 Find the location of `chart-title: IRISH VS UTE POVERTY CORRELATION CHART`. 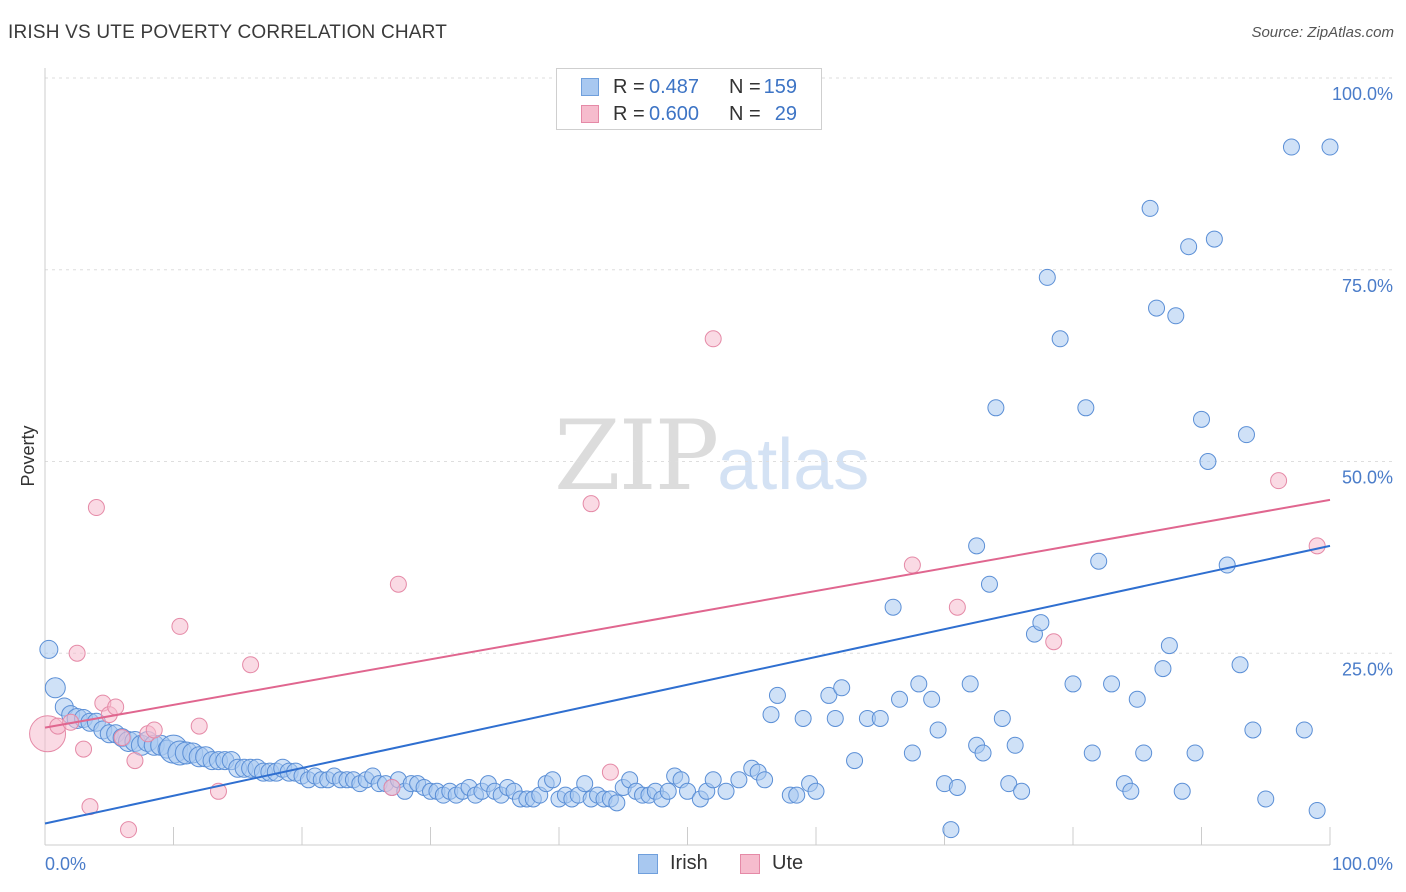

chart-title: IRISH VS UTE POVERTY CORRELATION CHART is located at coordinates (228, 32).